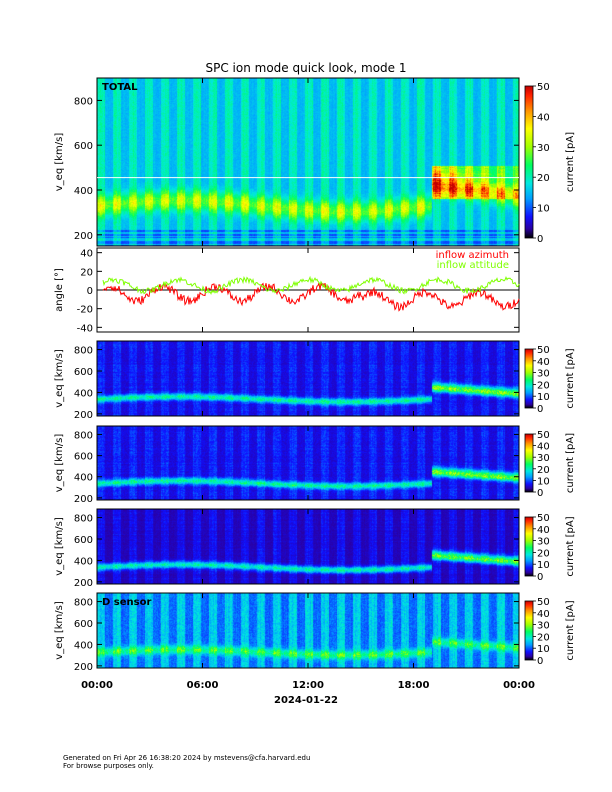  Describe the element at coordinates (120, 87) in the screenshot. I see `panel-label: TOTAL` at that location.